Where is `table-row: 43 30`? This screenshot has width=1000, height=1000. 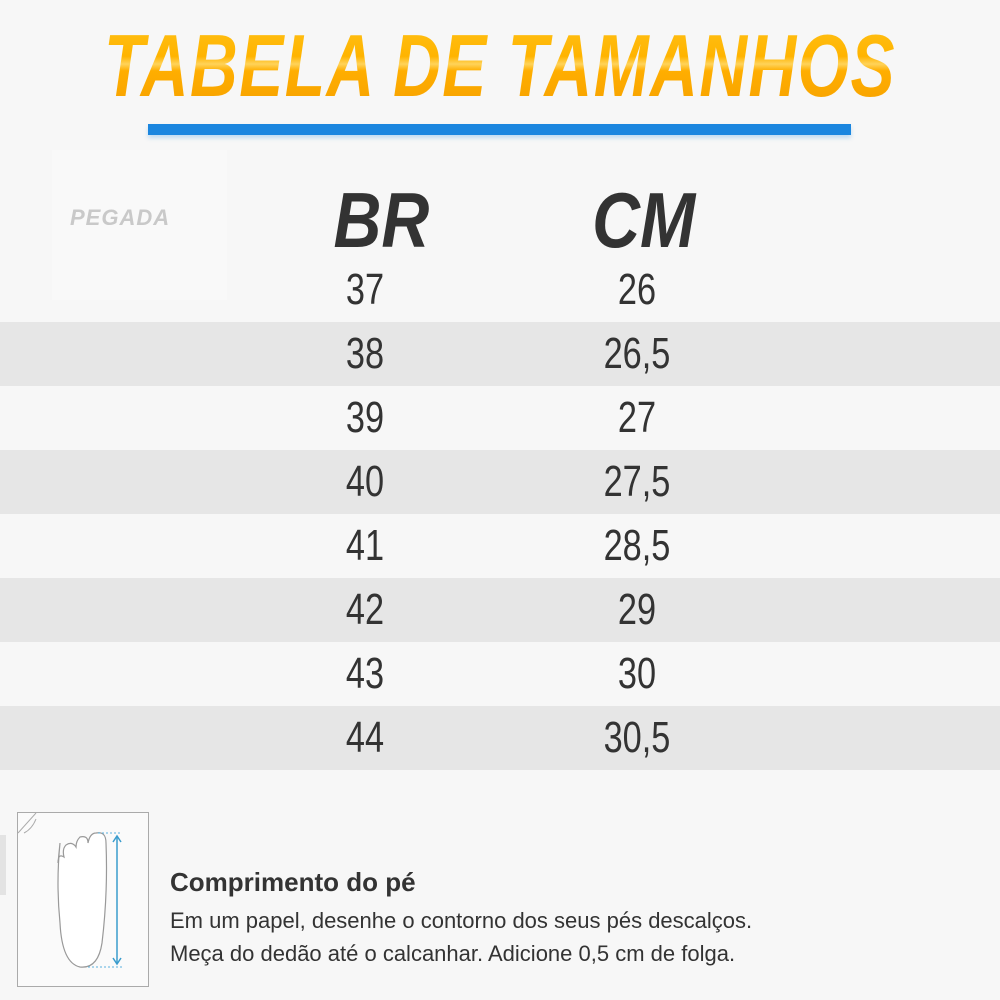 table-row: 43 30 is located at coordinates (500, 674).